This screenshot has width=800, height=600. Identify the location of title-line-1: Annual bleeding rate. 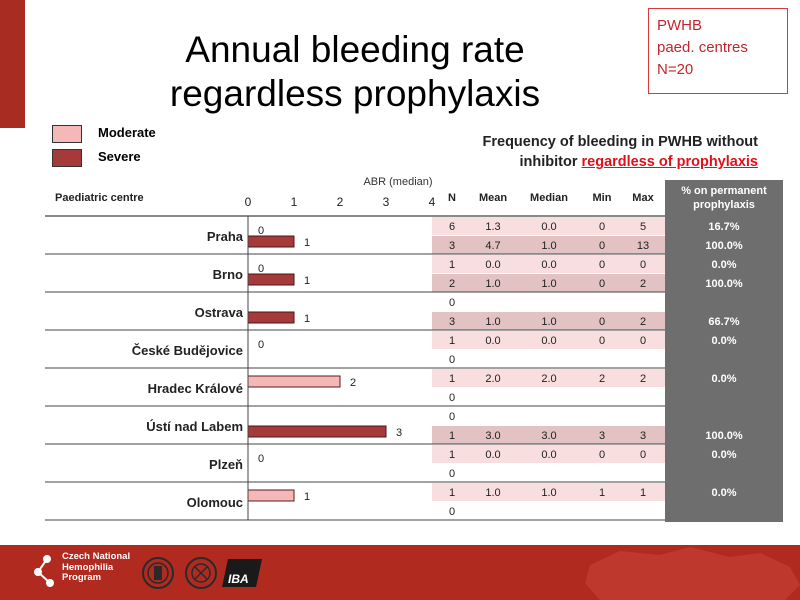
(355, 49).